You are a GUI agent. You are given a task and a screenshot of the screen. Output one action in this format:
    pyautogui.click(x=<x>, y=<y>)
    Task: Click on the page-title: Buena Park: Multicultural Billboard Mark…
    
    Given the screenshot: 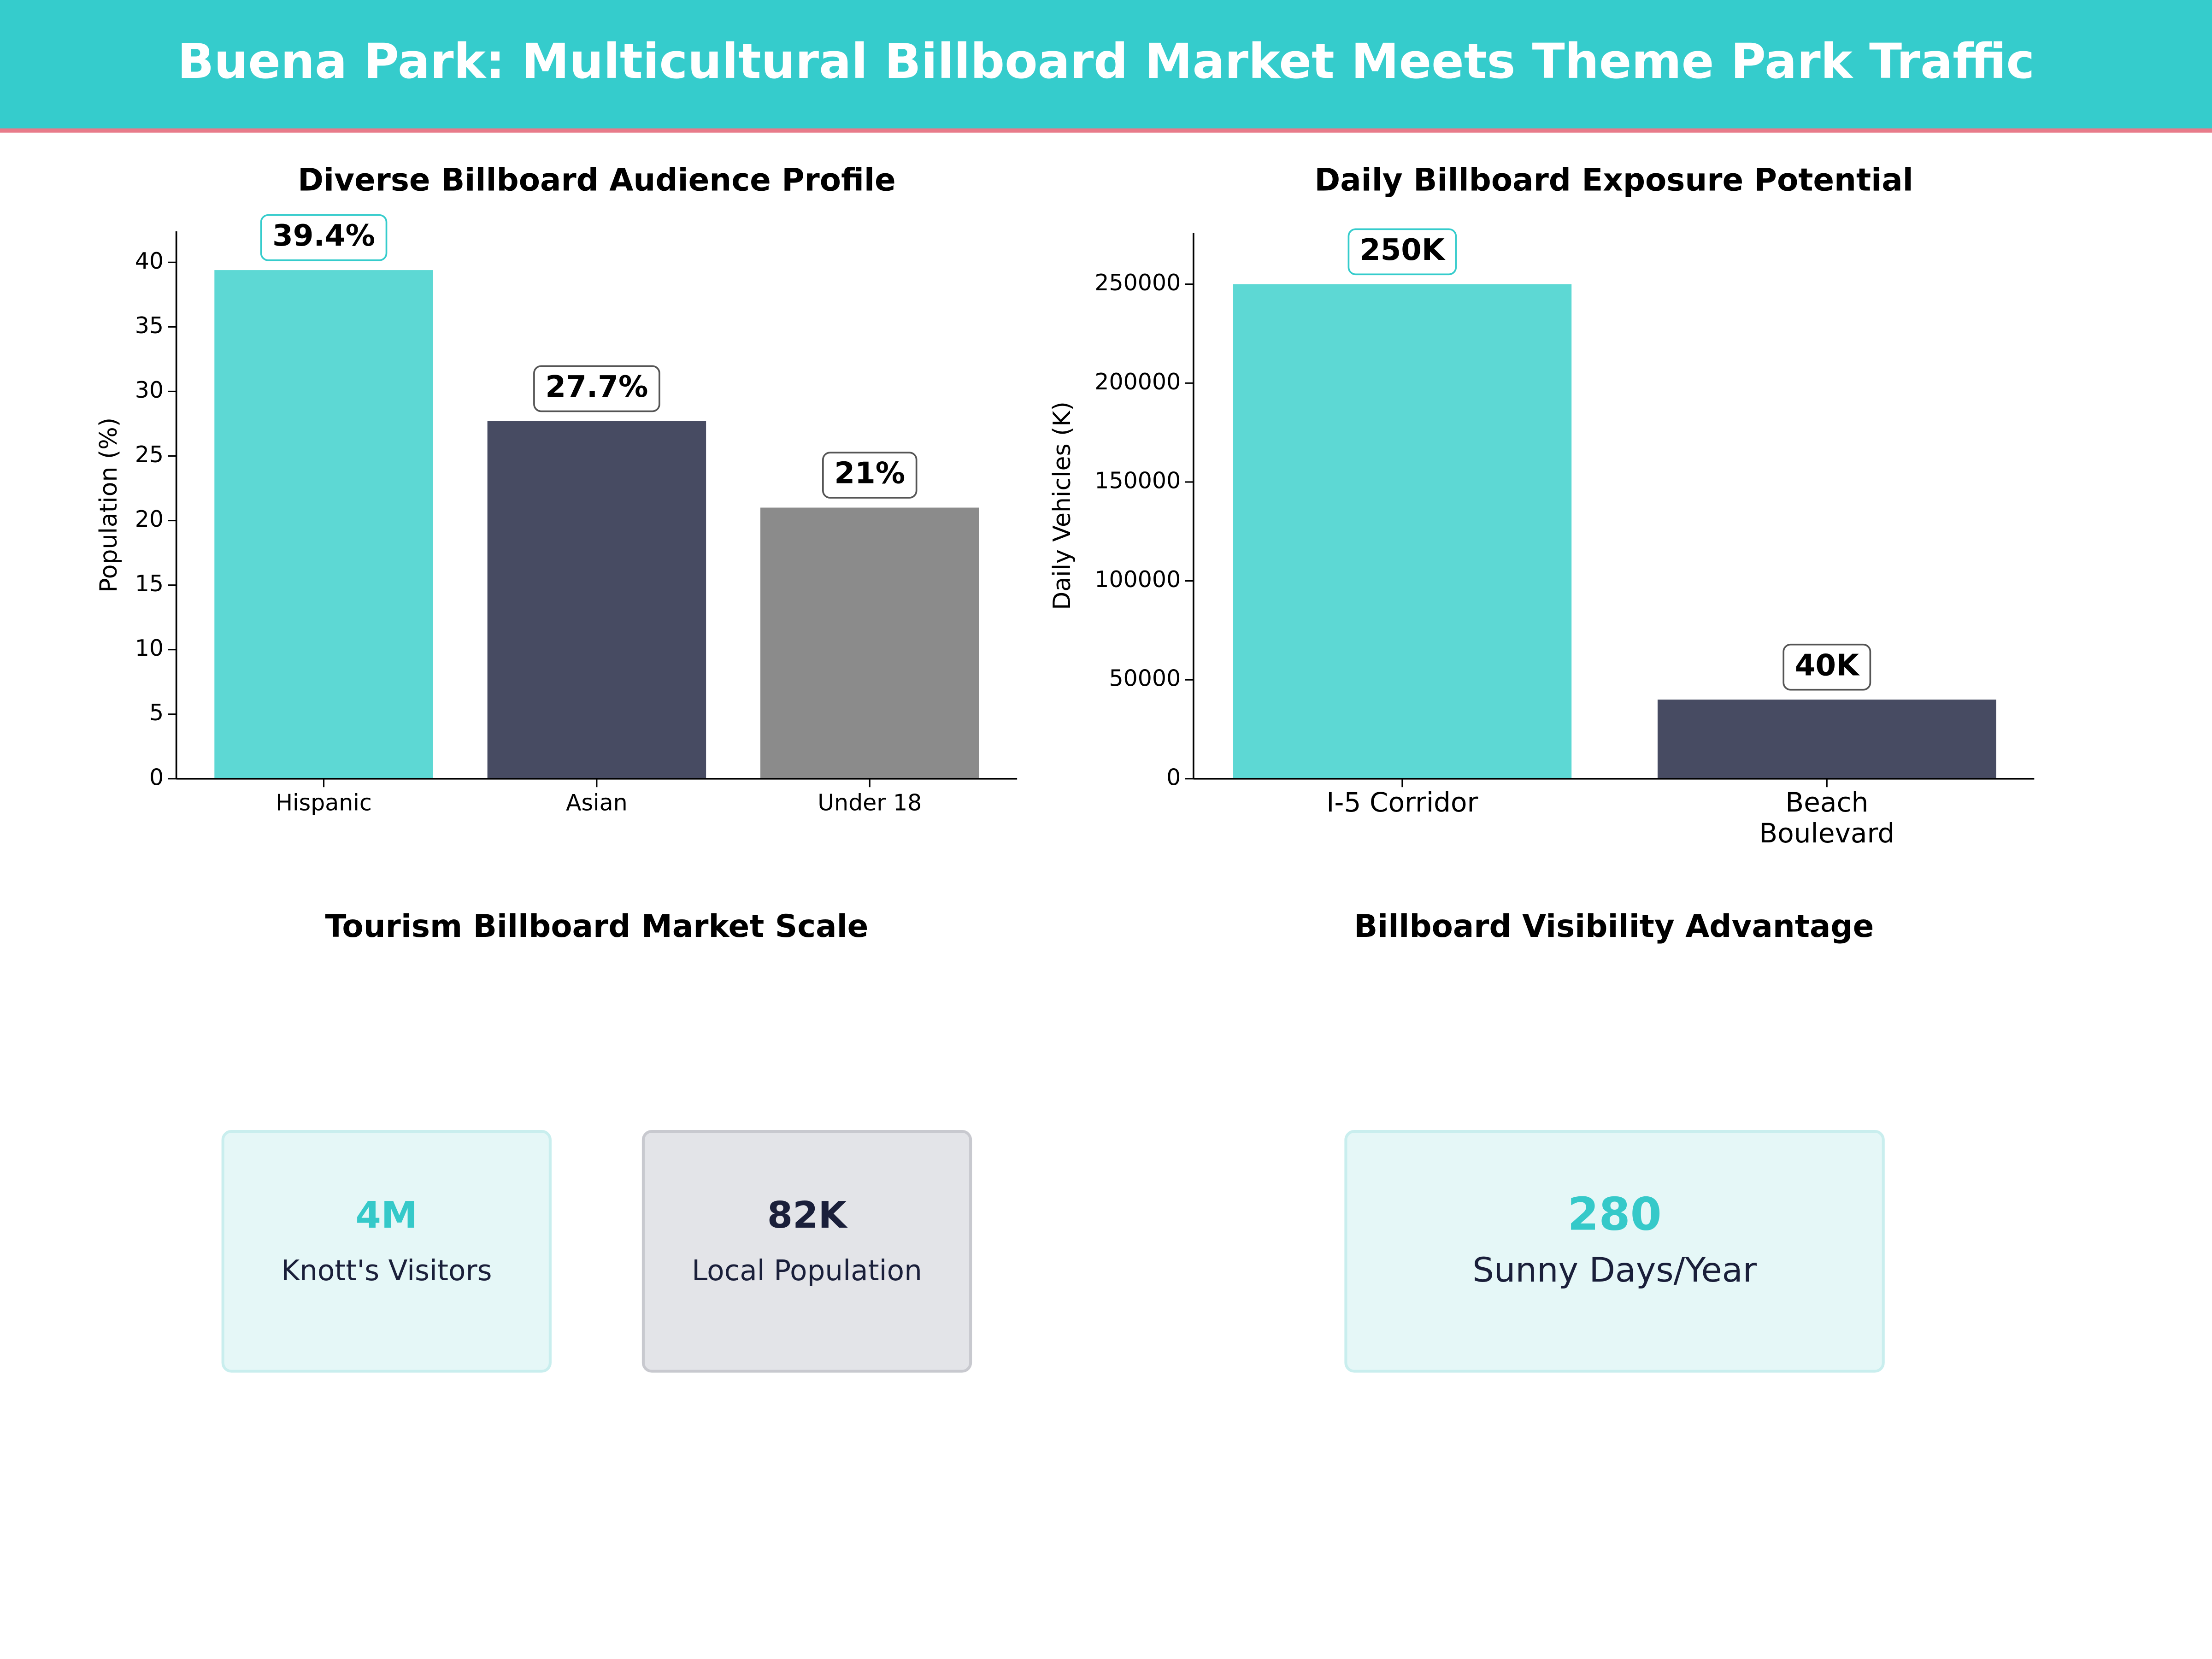 What is the action you would take?
    pyautogui.click(x=1106, y=61)
    